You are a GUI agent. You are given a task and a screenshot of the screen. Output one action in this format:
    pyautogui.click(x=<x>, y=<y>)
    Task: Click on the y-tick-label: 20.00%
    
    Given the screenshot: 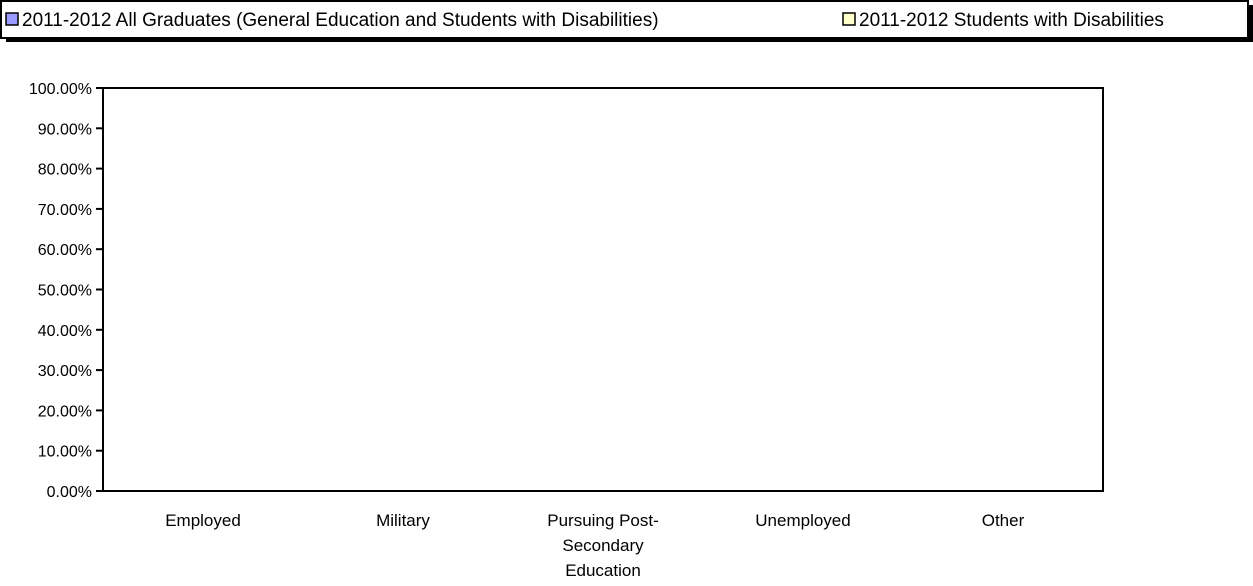 What is the action you would take?
    pyautogui.click(x=65, y=411)
    